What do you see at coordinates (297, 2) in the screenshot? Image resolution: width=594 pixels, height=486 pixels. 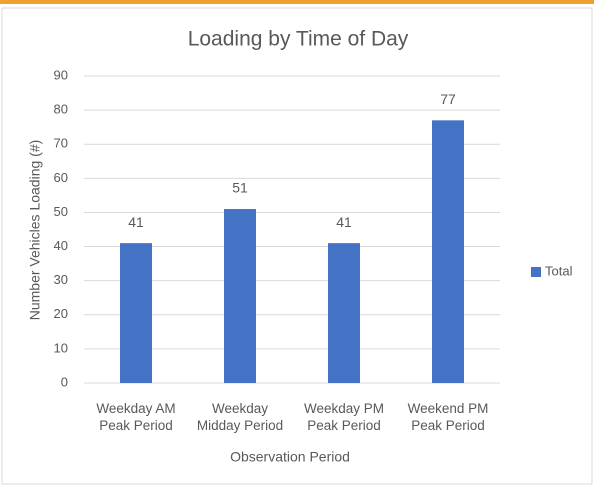 I see `top-strip` at bounding box center [297, 2].